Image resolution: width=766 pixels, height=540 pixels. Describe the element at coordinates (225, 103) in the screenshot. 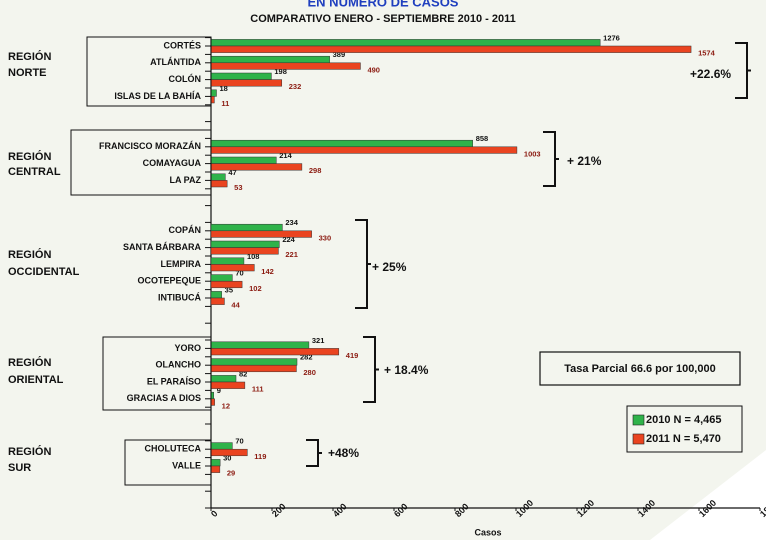

I see `value-label: 11` at that location.